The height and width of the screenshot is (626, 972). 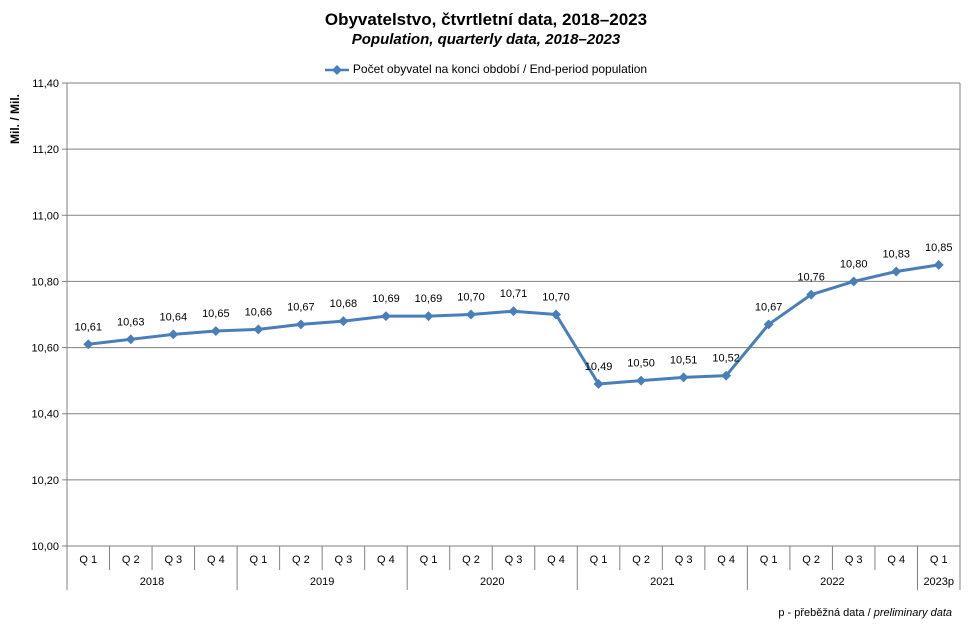 What do you see at coordinates (492, 582) in the screenshot?
I see `year-label: 2020` at bounding box center [492, 582].